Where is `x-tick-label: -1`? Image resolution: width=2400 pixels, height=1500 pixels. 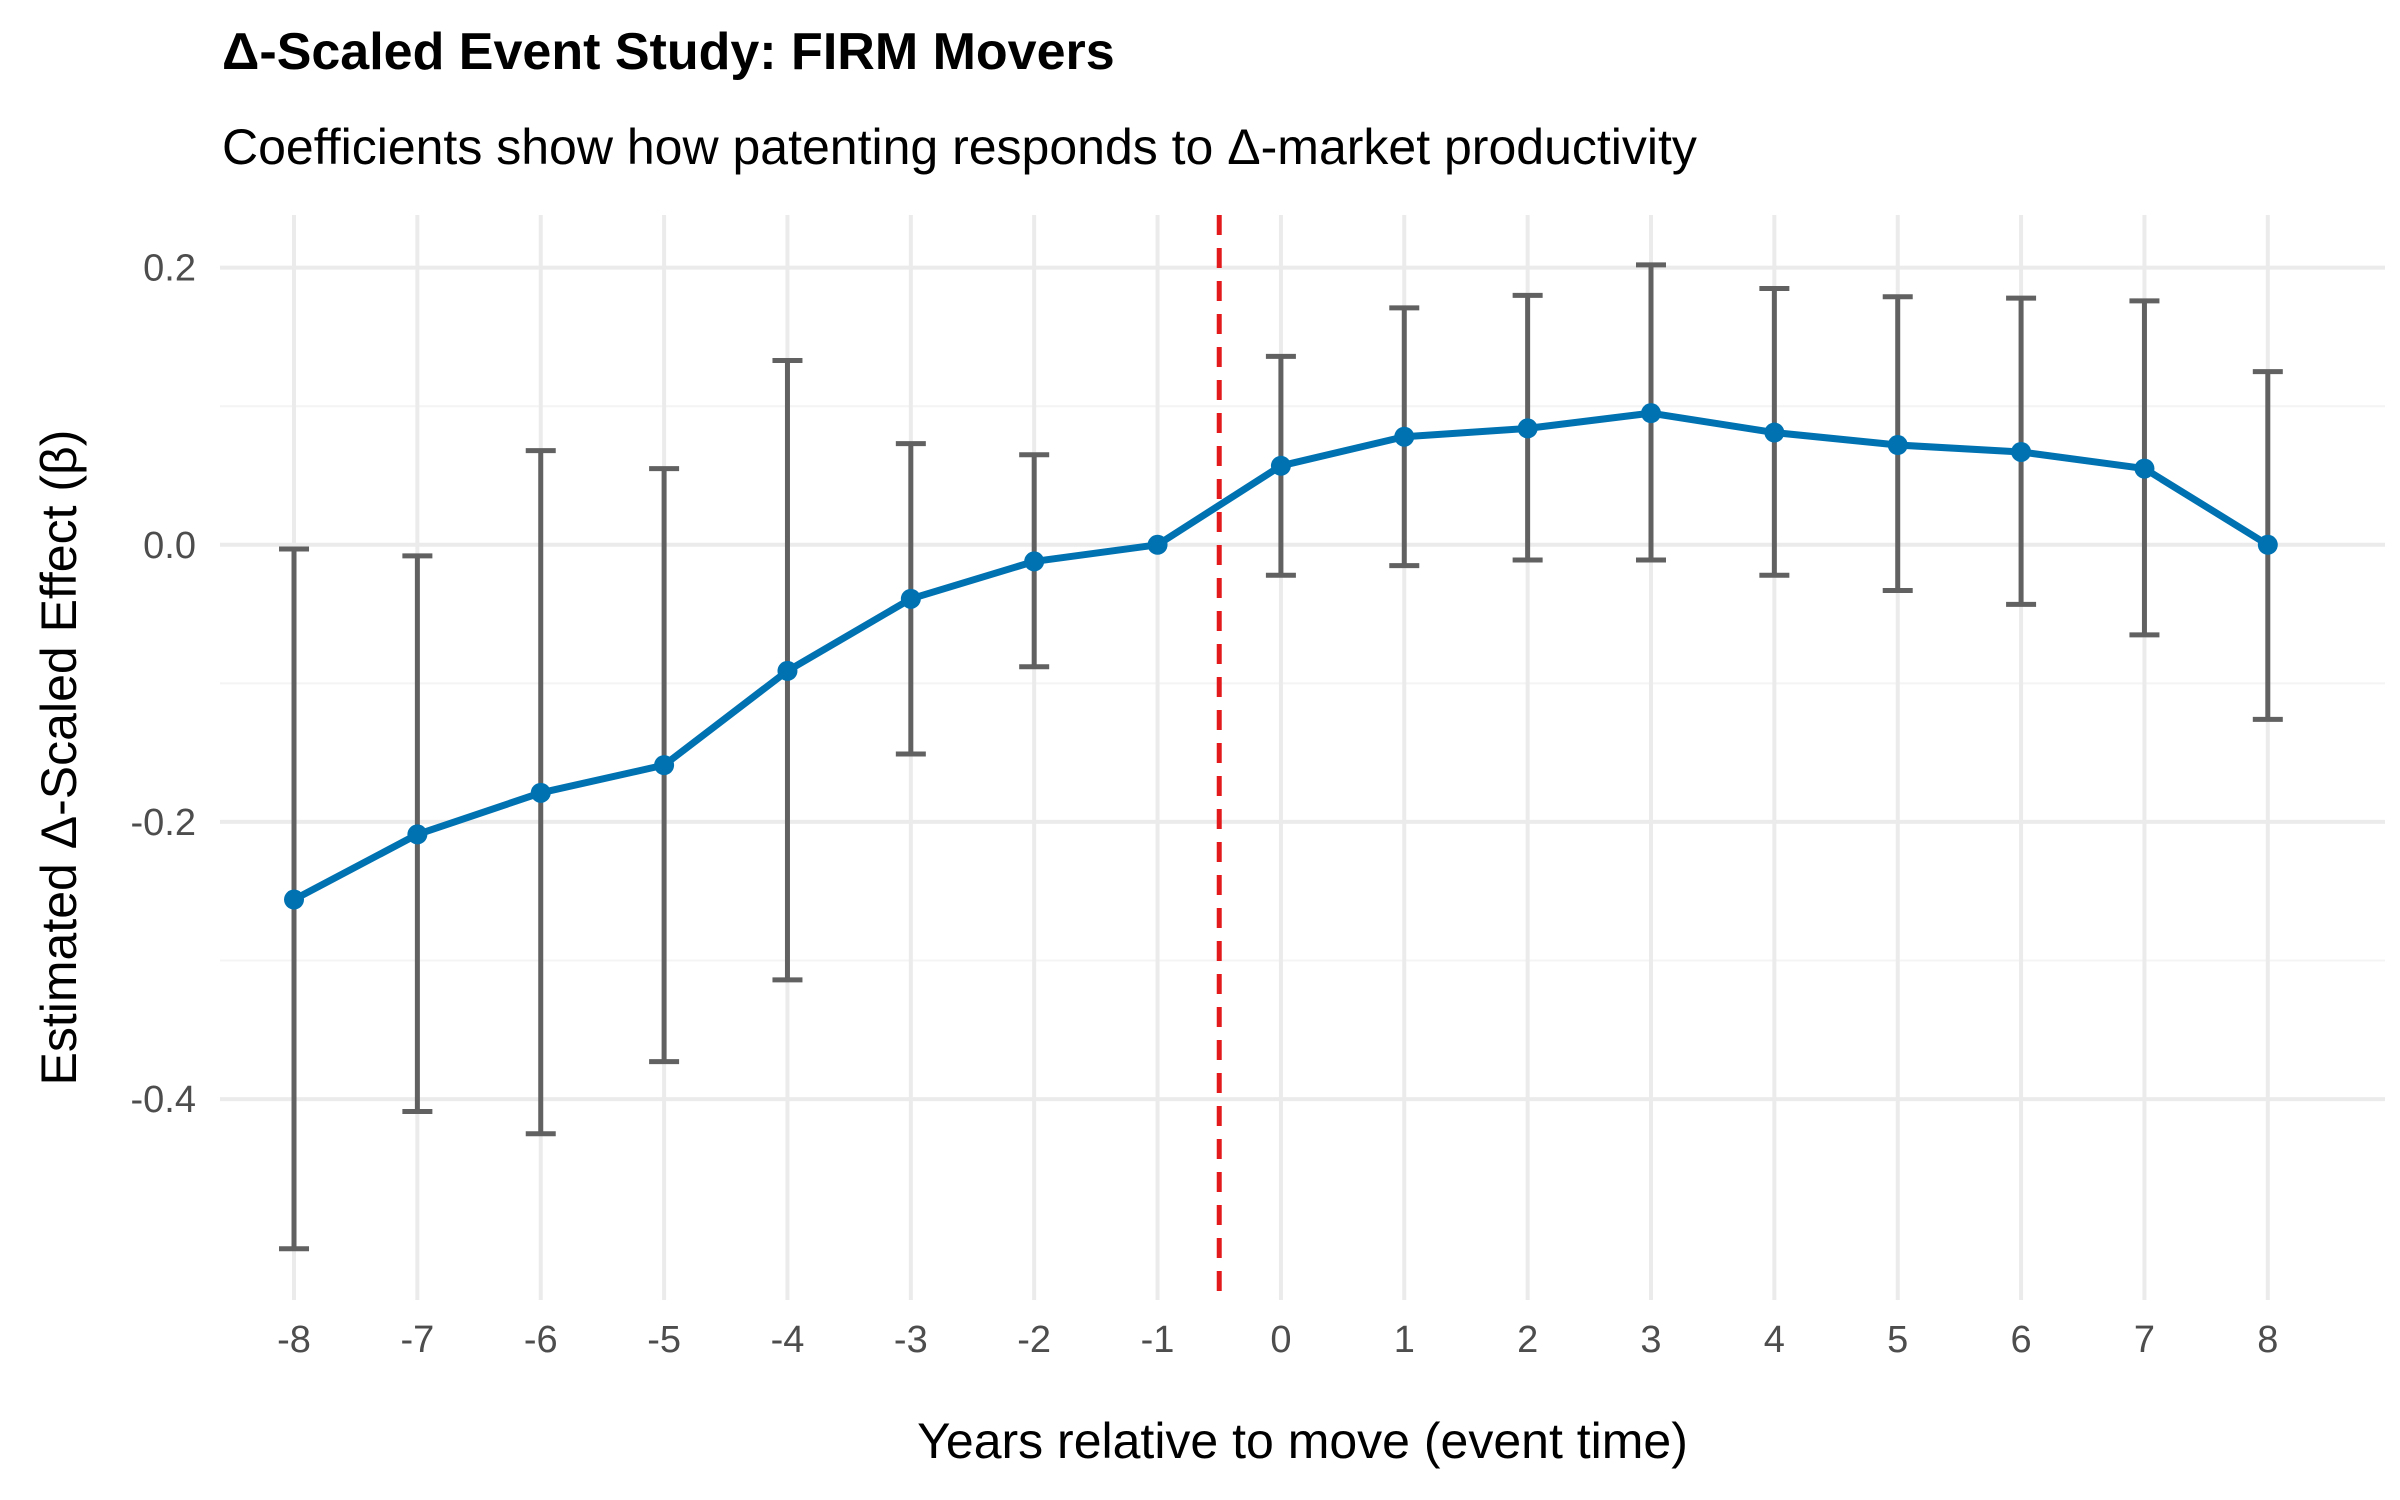 x-tick-label: -1 is located at coordinates (1158, 1340).